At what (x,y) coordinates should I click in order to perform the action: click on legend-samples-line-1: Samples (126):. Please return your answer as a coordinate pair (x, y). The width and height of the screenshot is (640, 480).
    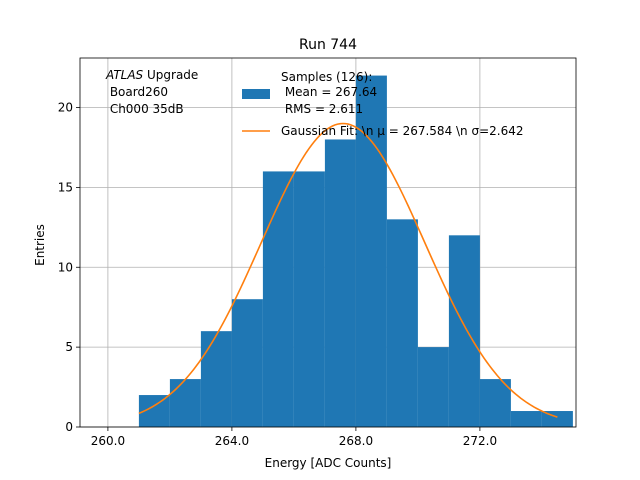
    Looking at the image, I should click on (326, 77).